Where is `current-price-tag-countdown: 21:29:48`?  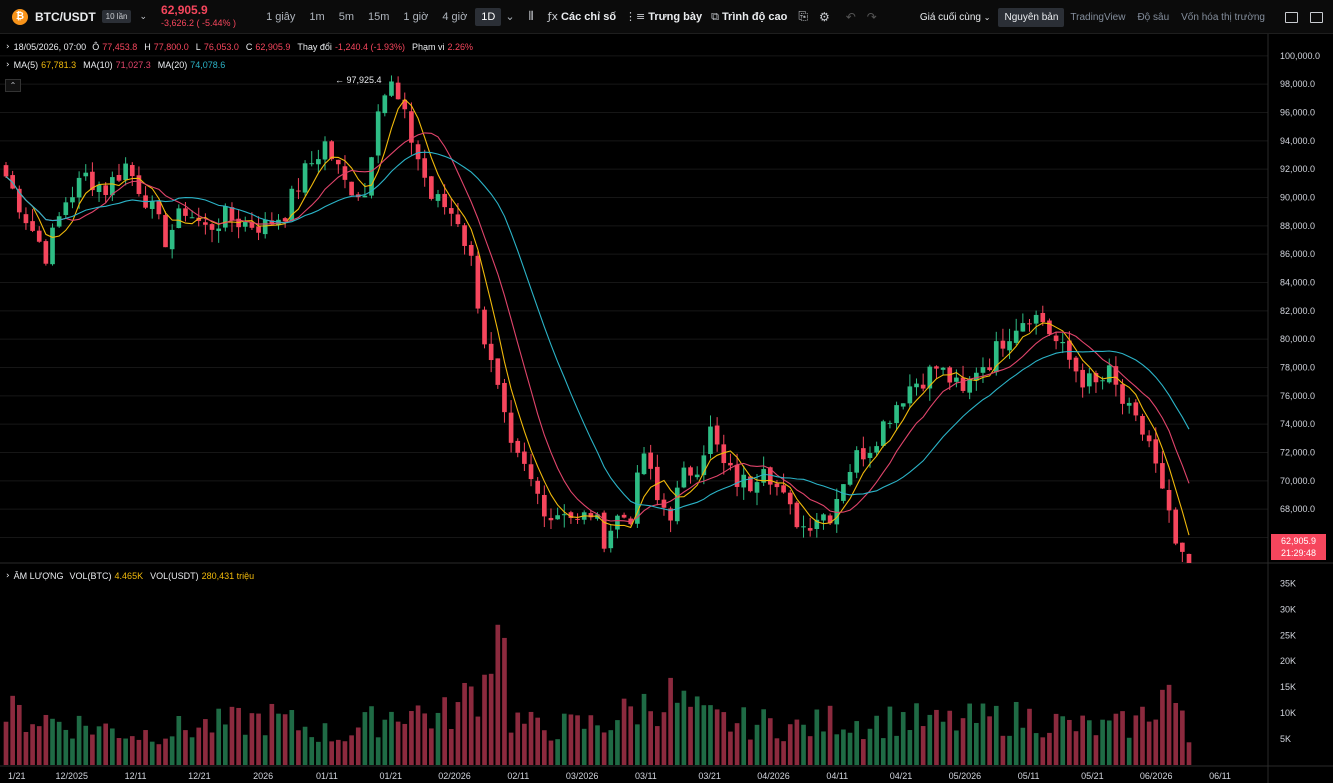 current-price-tag-countdown: 21:29:48 is located at coordinates (1298, 553).